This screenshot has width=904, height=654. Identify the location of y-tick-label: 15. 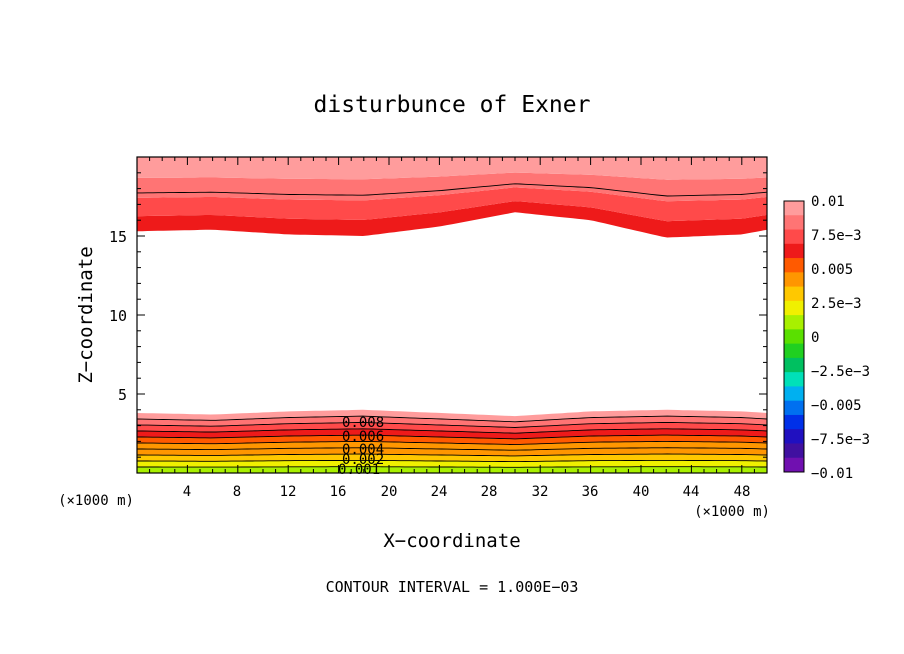
(118, 237).